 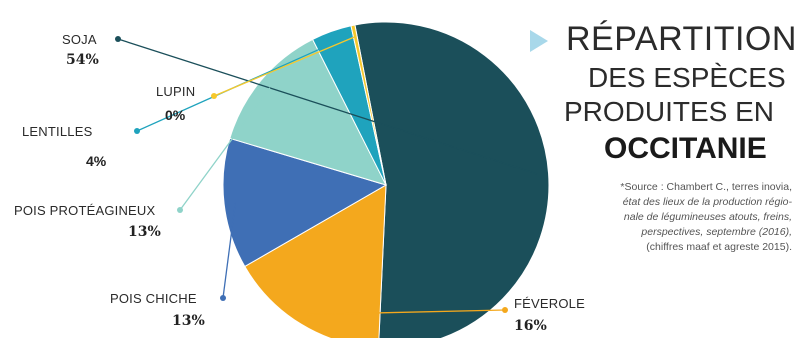 I want to click on leader-line-feverole, so click(x=406, y=312).